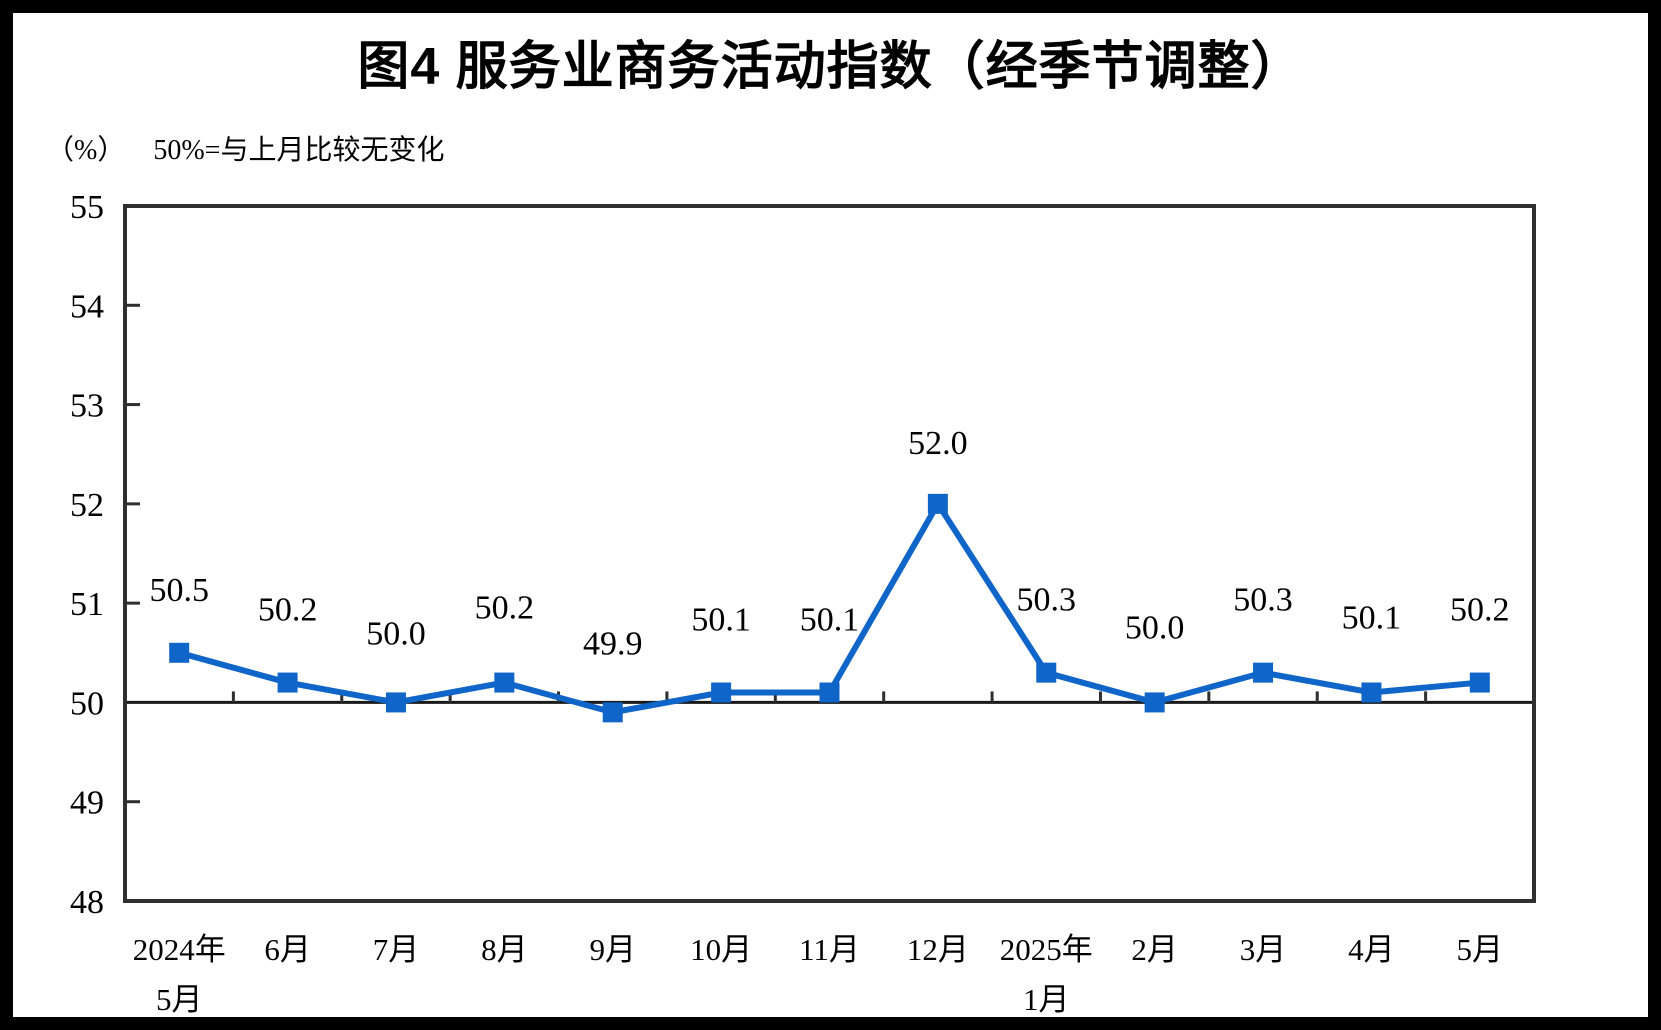  Describe the element at coordinates (612, 949) in the screenshot. I see `x-axis-label: 9月` at that location.